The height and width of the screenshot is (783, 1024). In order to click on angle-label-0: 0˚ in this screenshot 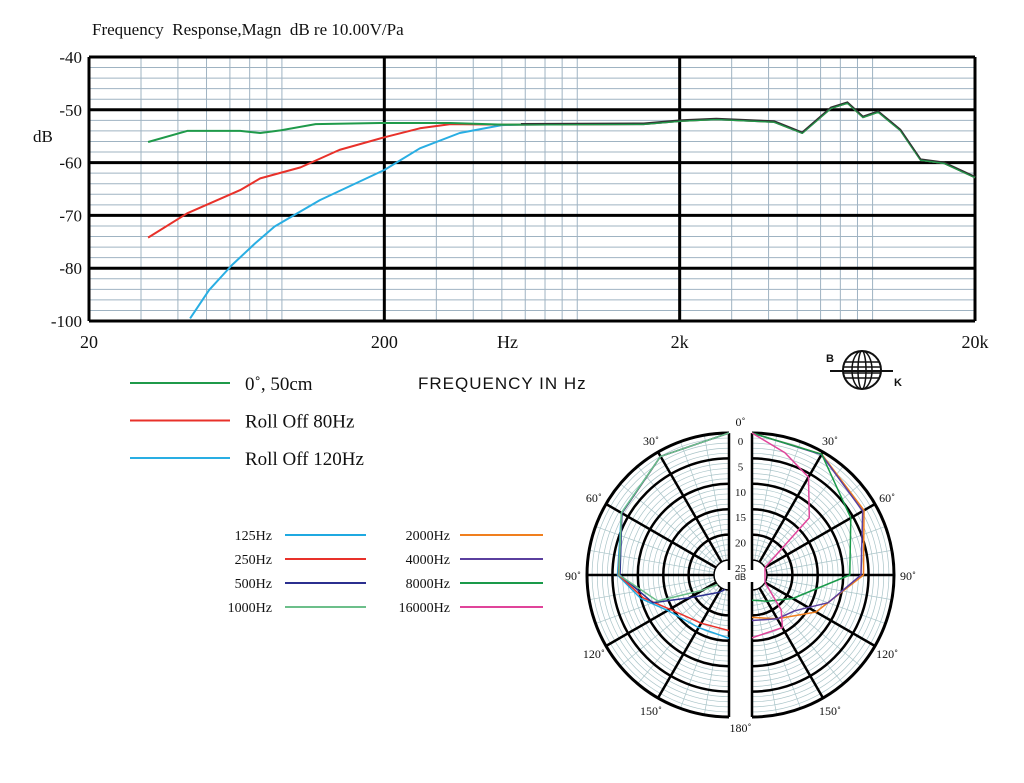, I will do `click(741, 422)`.